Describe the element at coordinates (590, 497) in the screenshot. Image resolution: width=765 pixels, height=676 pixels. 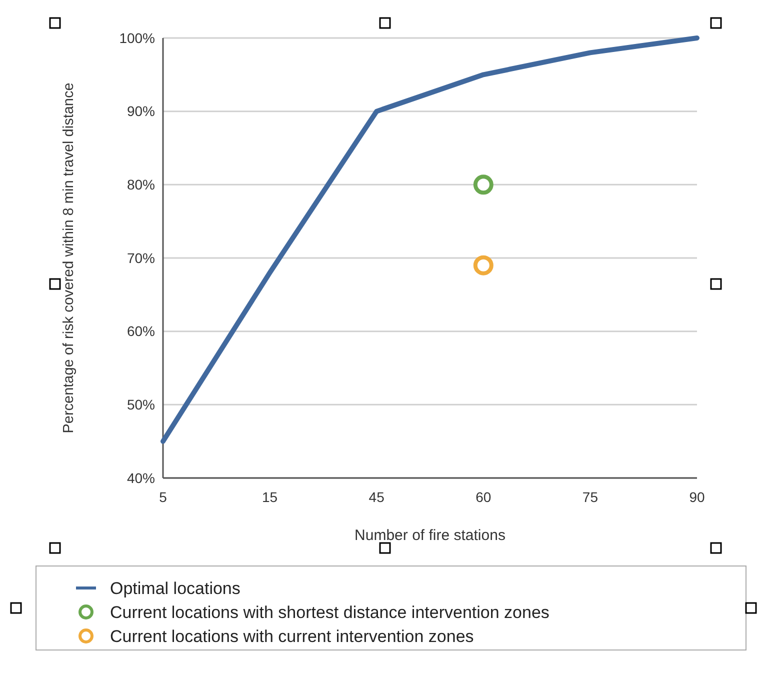
I see `x-tick-label: 75` at that location.